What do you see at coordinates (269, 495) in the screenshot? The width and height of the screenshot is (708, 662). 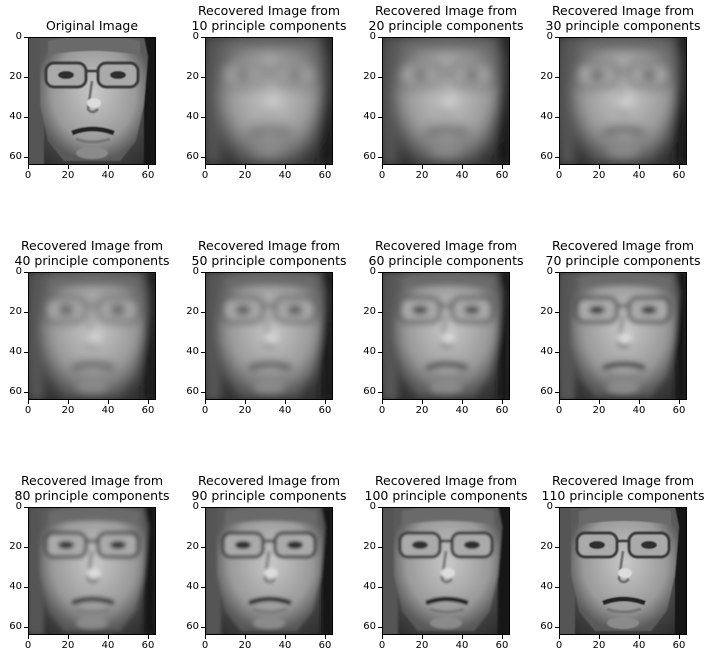 I see `panel-title-line: 90 principle components` at bounding box center [269, 495].